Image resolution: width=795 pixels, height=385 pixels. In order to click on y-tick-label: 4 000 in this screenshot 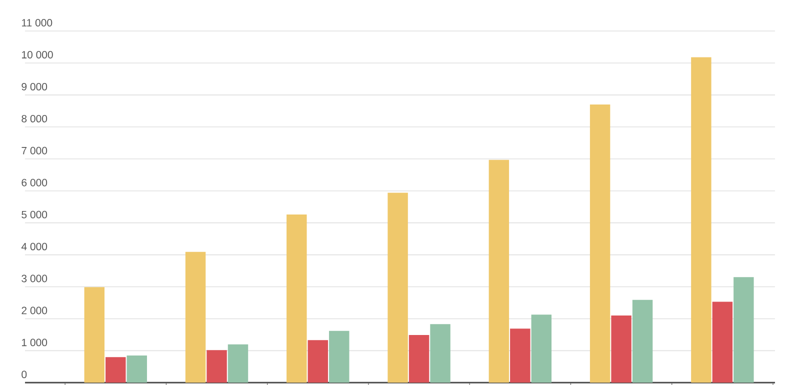, I will do `click(34, 246)`.